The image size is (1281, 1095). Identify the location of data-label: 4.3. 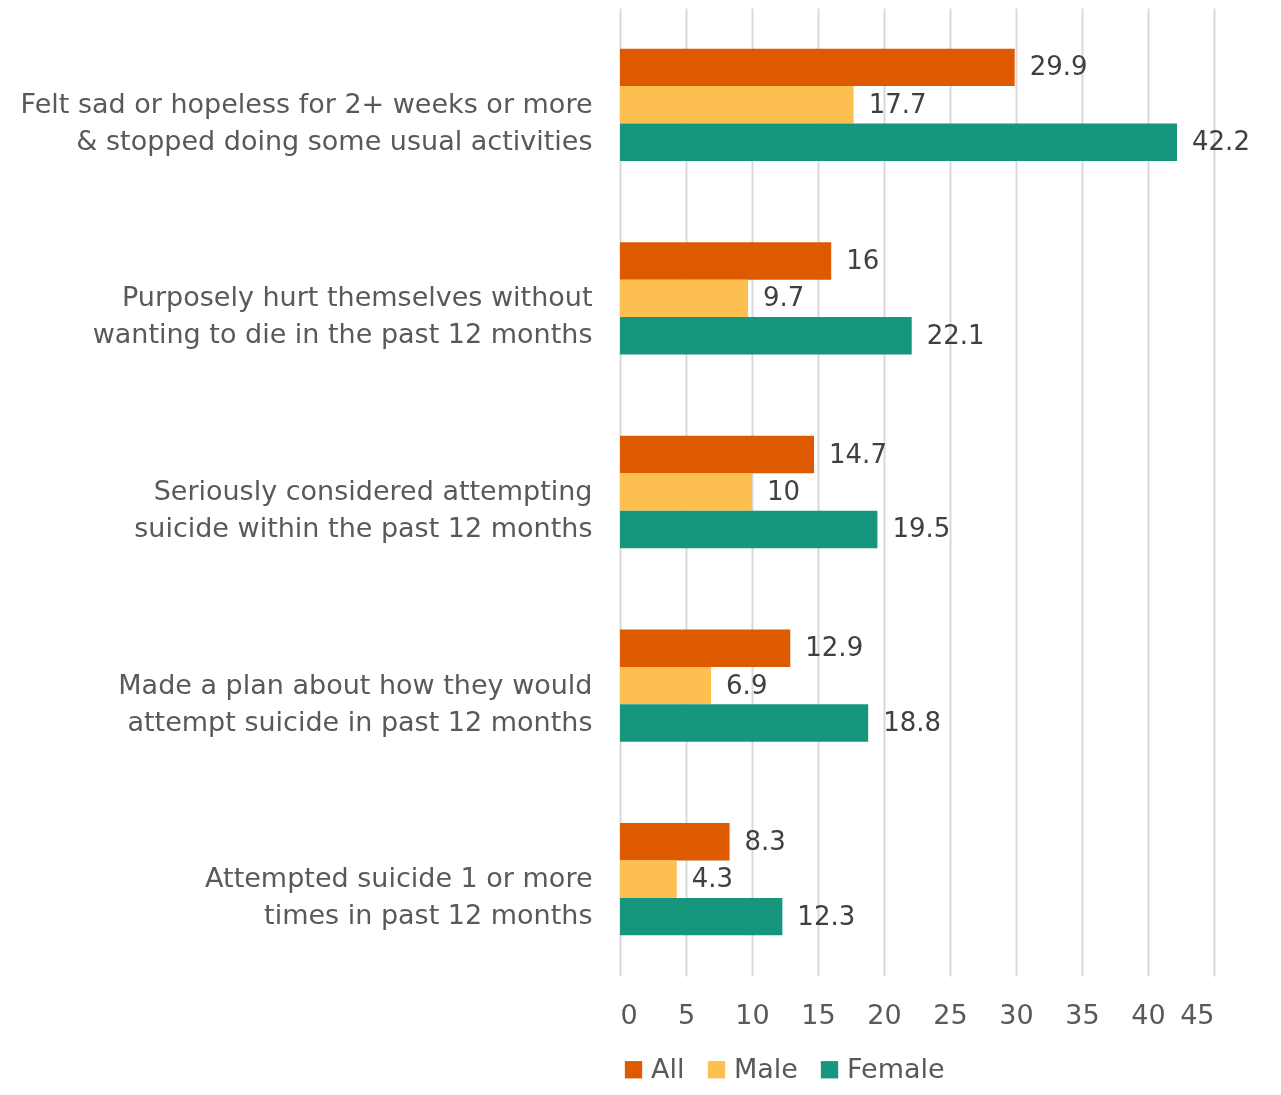
(712, 878).